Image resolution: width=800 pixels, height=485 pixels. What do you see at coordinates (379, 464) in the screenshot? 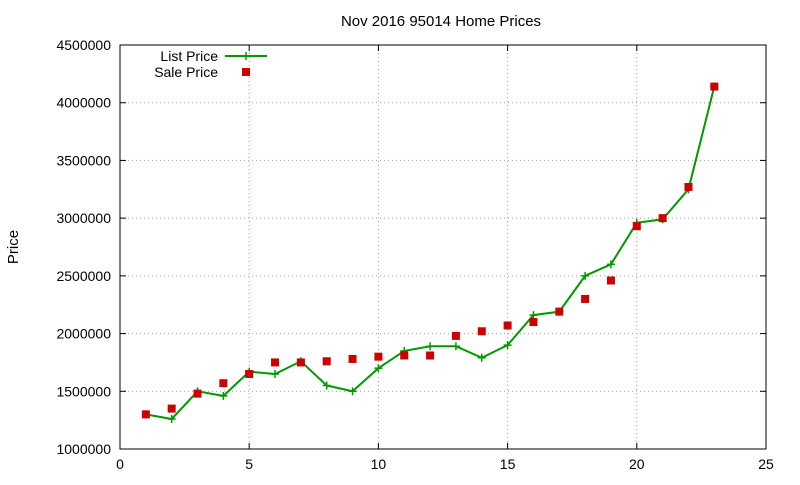
I see `x-tick-label: 10` at bounding box center [379, 464].